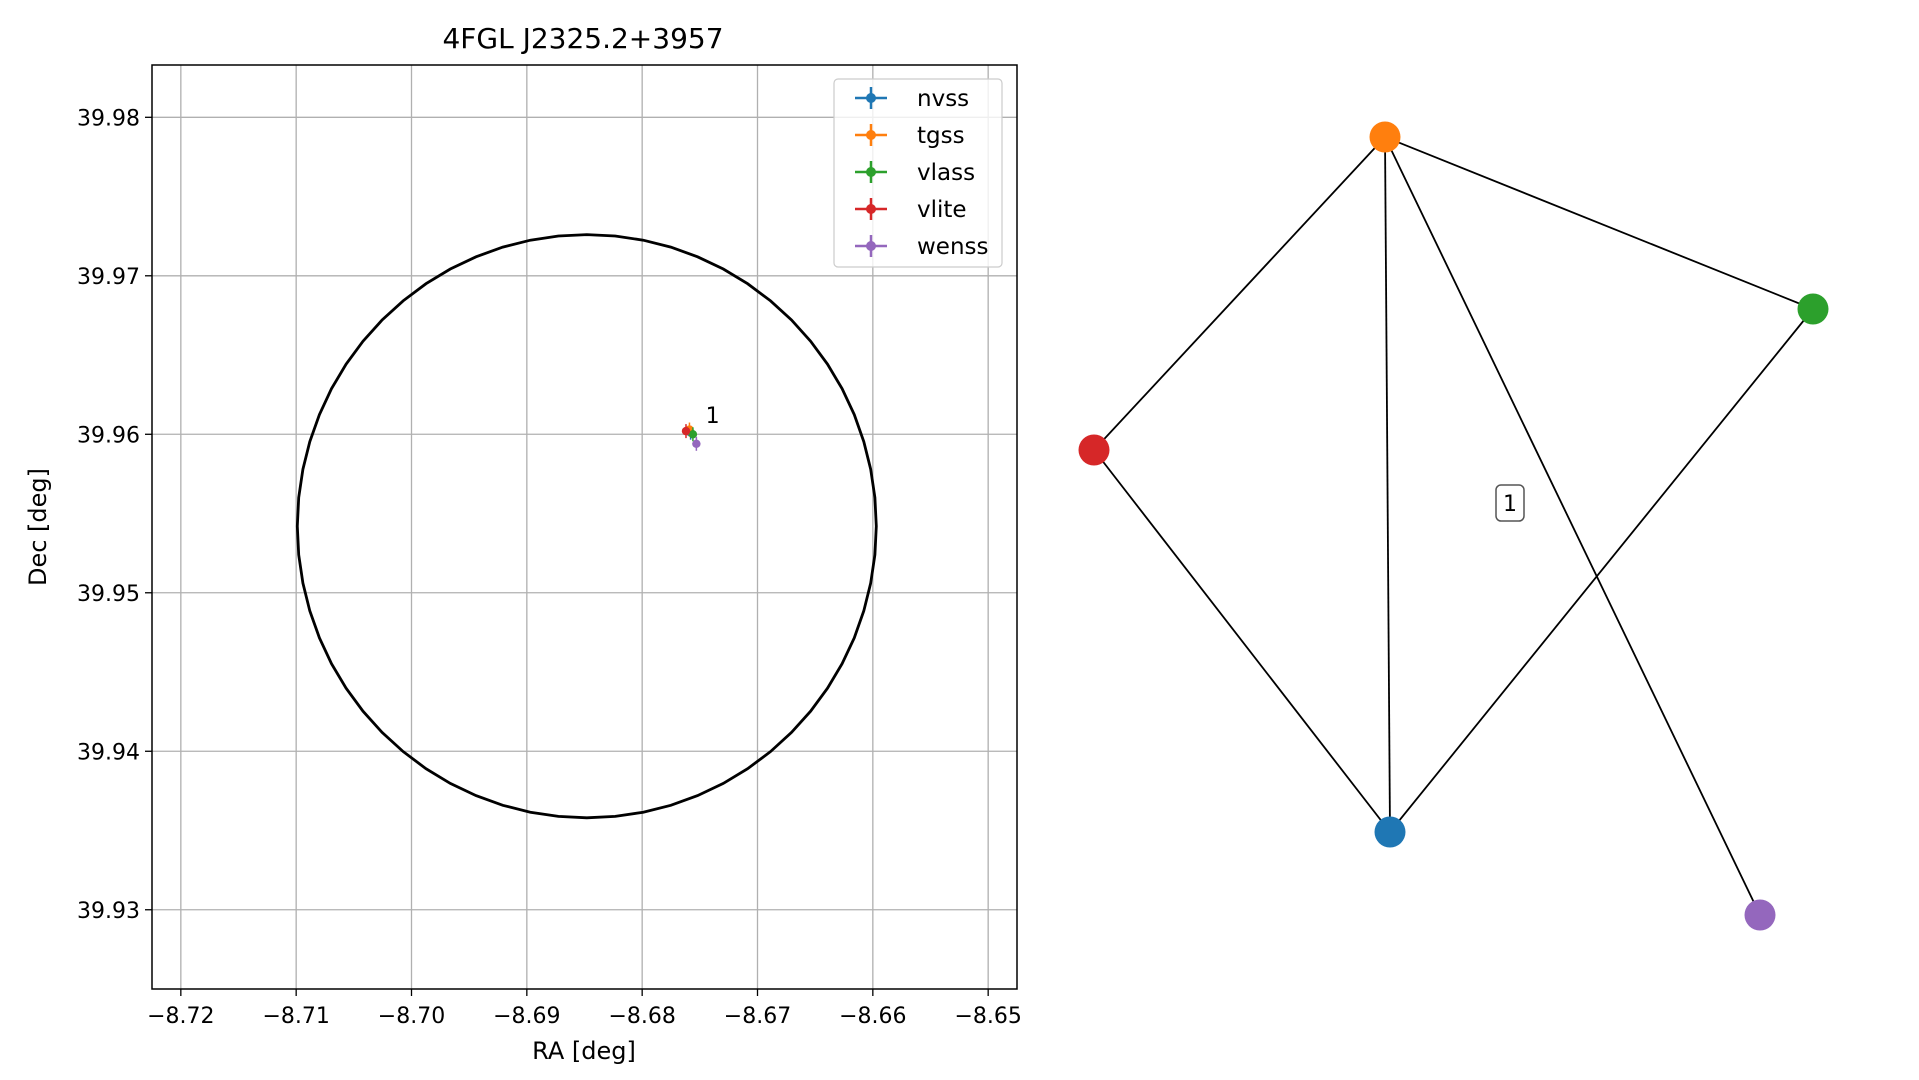 The width and height of the screenshot is (1919, 1080). Describe the element at coordinates (411, 1016) in the screenshot. I see `x-tick-label: −8.70` at that location.